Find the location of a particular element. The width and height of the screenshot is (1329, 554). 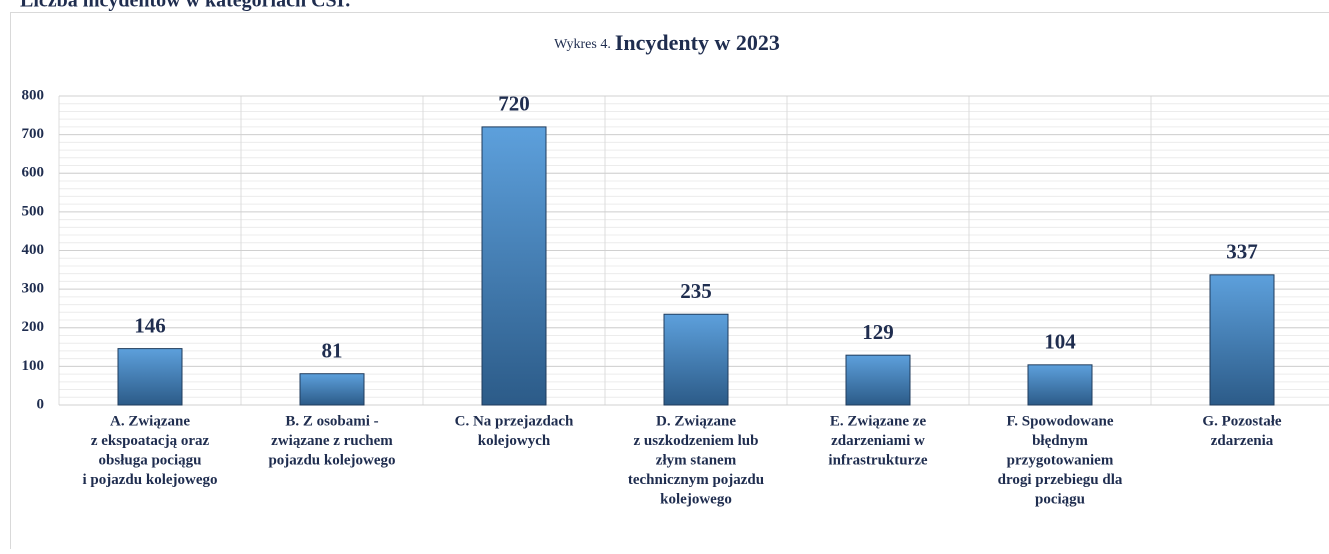

x-tick-label: związane z ruchem is located at coordinates (332, 441).